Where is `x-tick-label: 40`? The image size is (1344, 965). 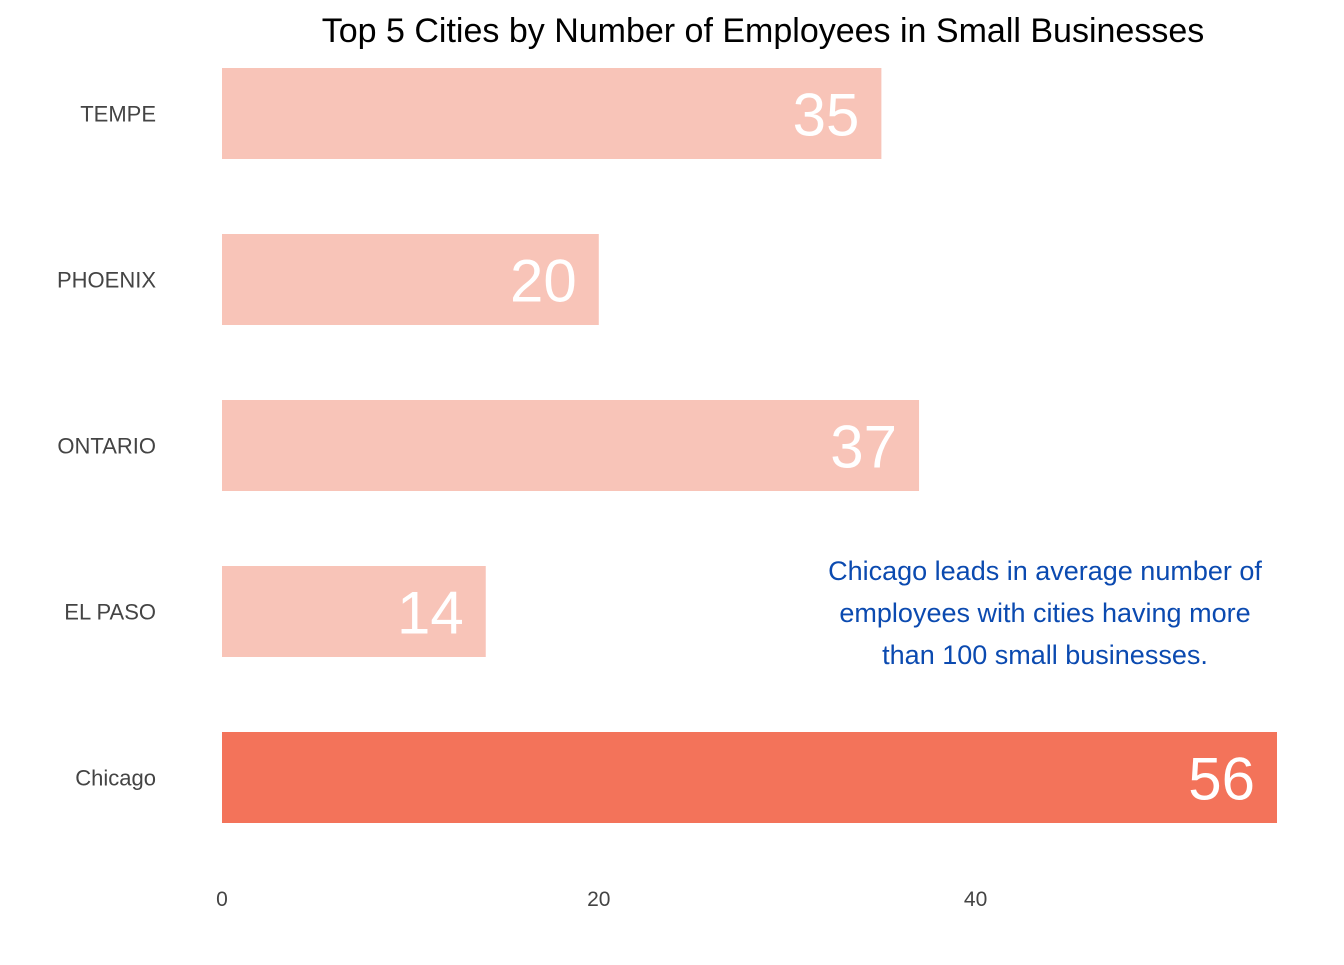 x-tick-label: 40 is located at coordinates (975, 899).